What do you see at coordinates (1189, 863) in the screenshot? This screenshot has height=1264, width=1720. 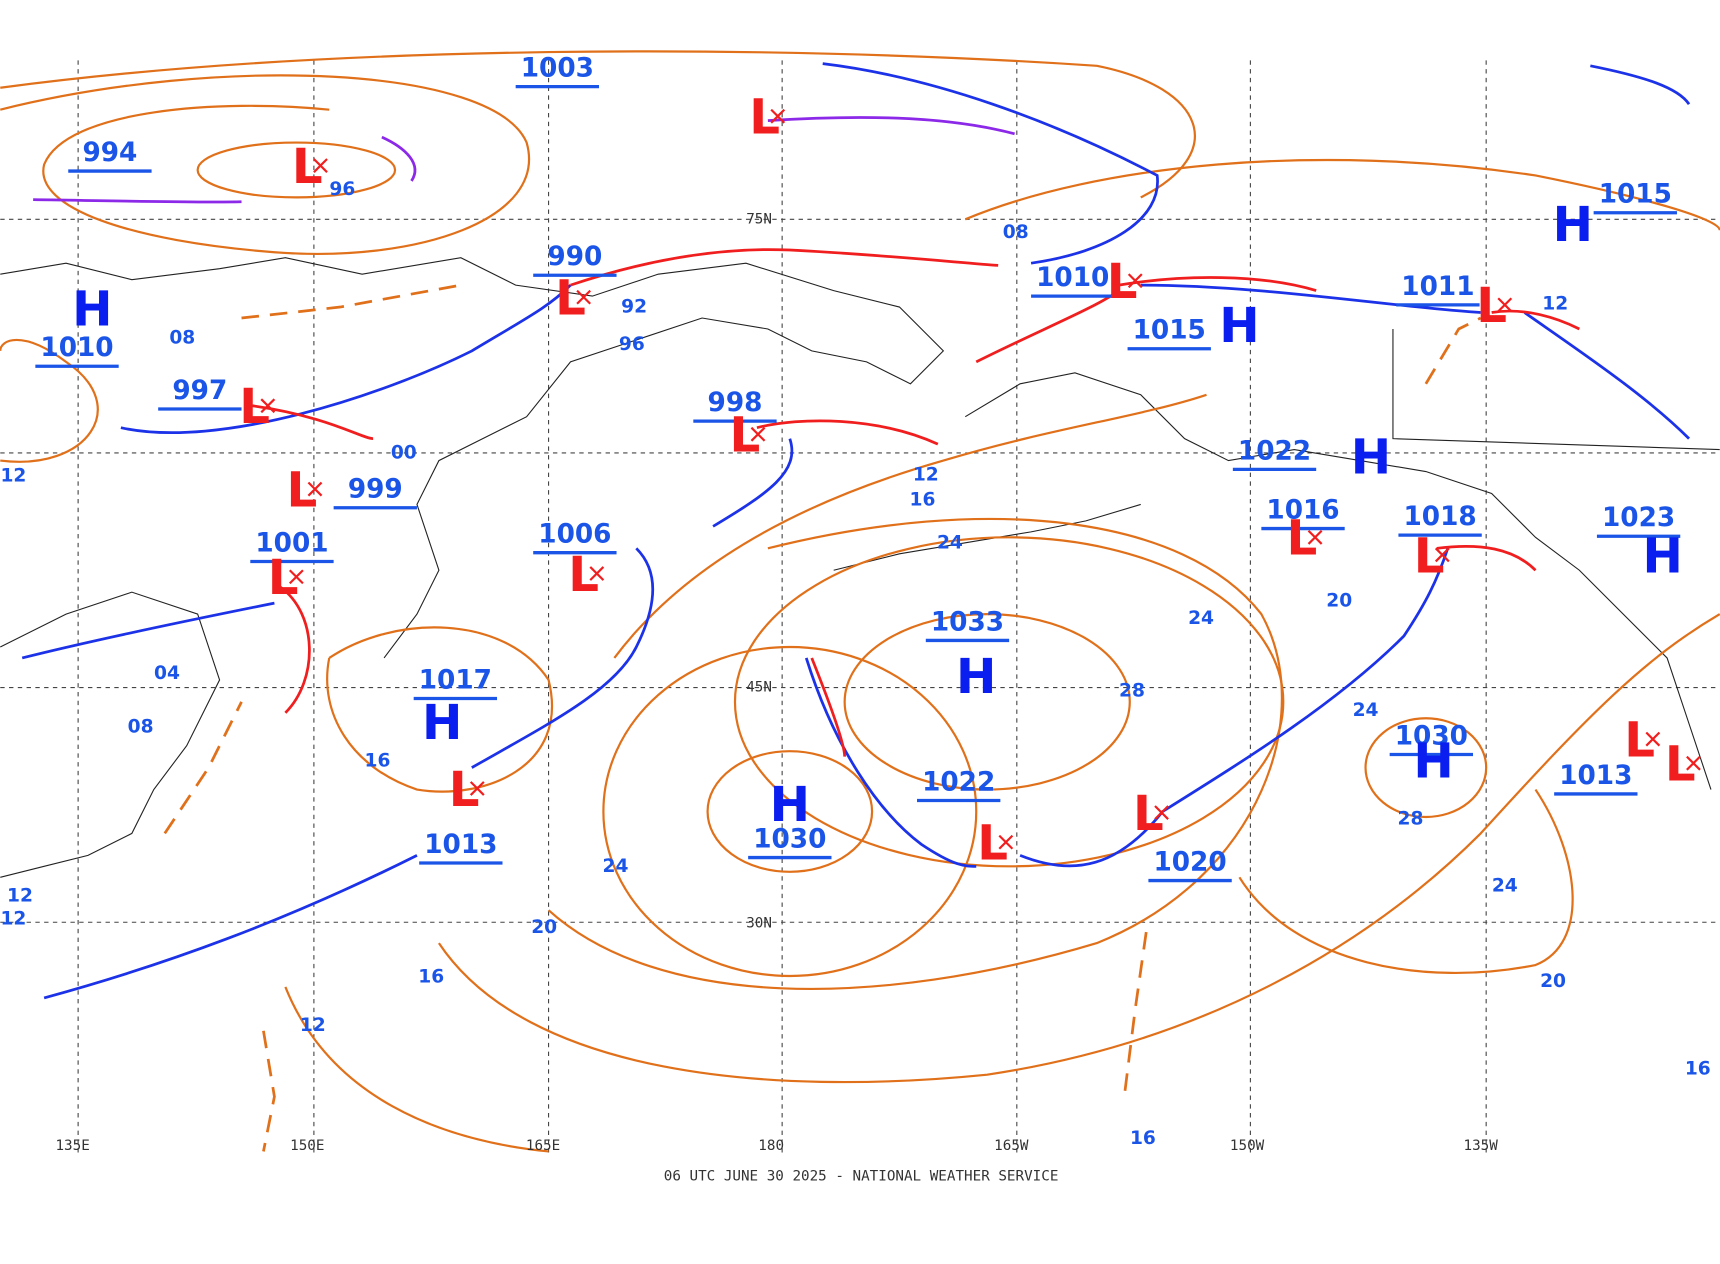 I see `central-pressure: 1020` at bounding box center [1189, 863].